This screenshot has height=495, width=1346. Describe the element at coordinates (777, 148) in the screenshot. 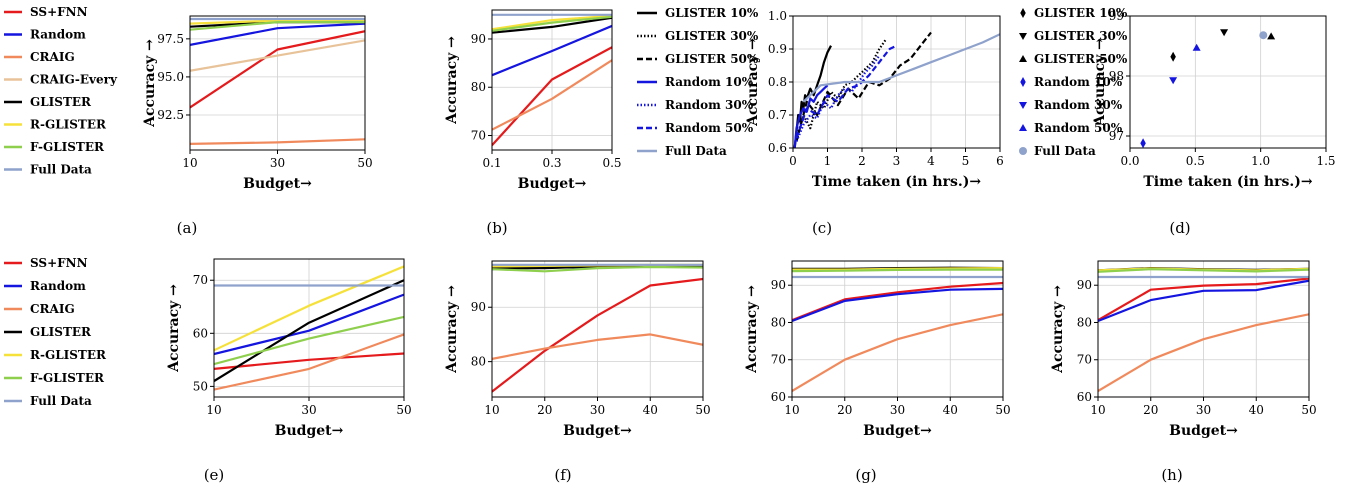

I see `y-tick-label: 0.6` at that location.